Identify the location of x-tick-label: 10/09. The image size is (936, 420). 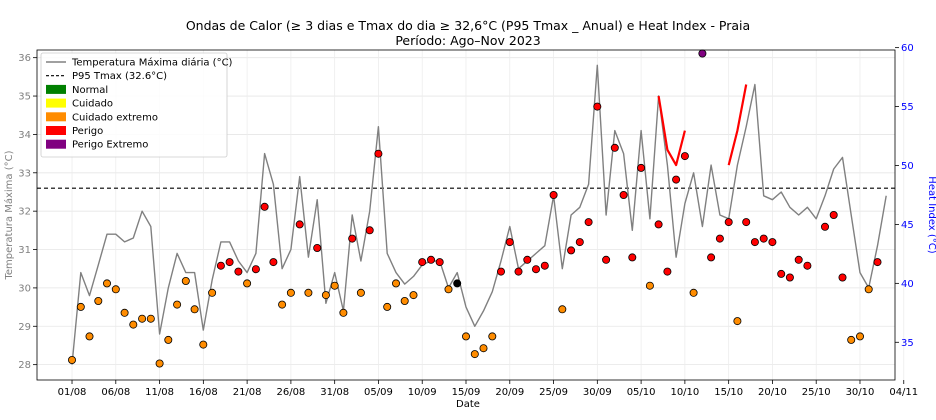
(422, 392).